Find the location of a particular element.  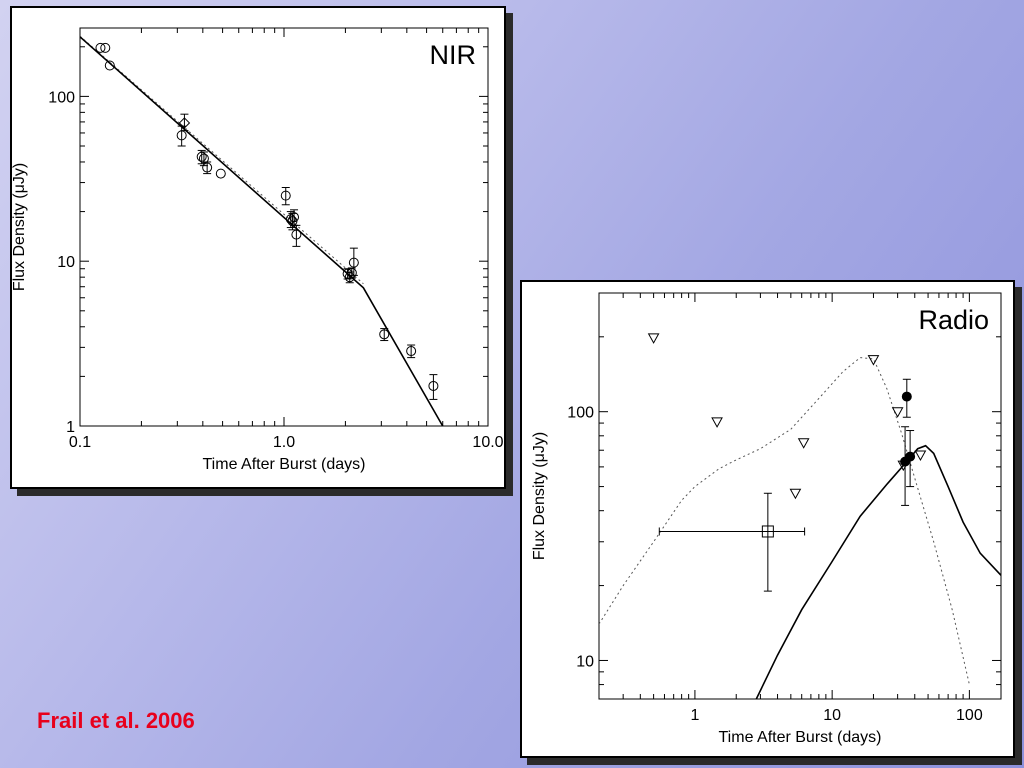

nir-y-tick-label: 100 is located at coordinates (61, 97).